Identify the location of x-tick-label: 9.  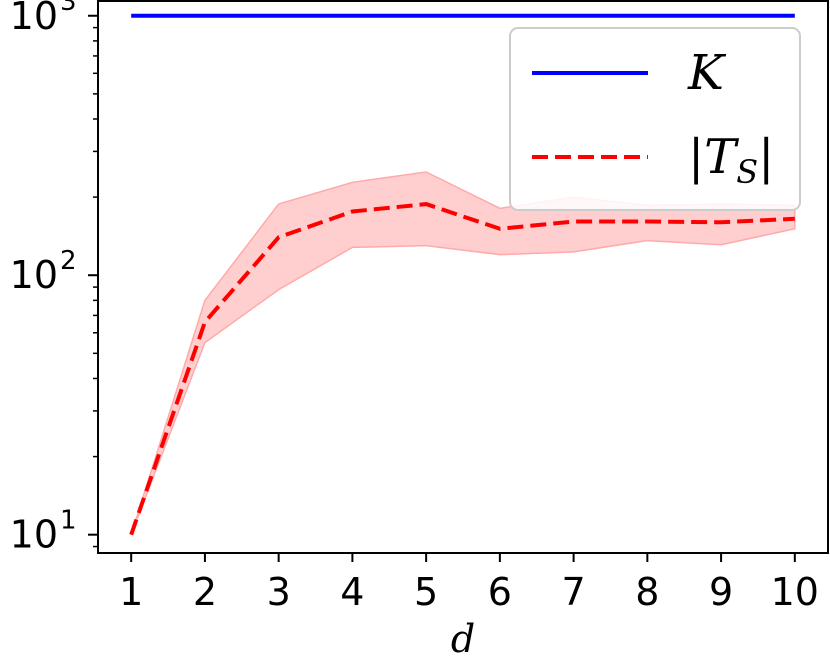
(721, 592).